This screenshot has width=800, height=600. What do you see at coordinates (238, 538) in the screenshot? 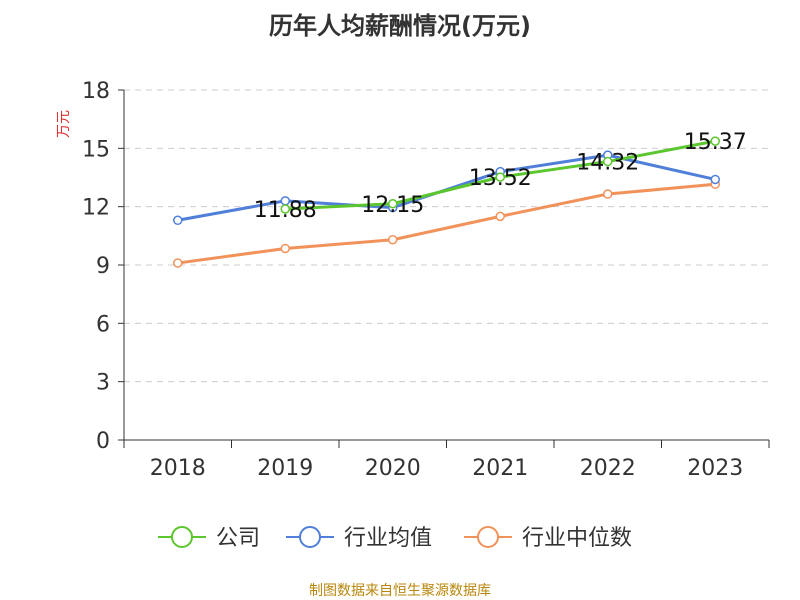
I see `legend-label: 公司` at bounding box center [238, 538].